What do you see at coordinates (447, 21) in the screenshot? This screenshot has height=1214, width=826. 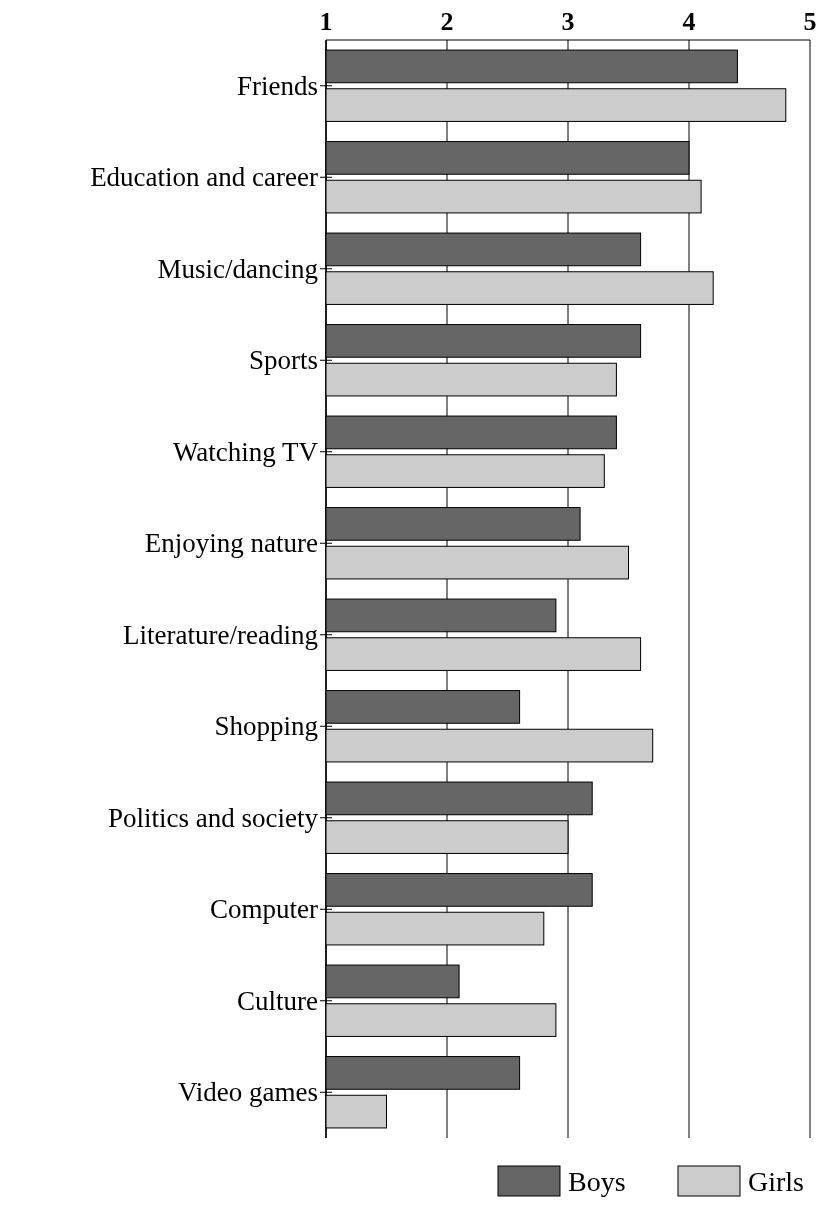 I see `x-tick-label: 2` at bounding box center [447, 21].